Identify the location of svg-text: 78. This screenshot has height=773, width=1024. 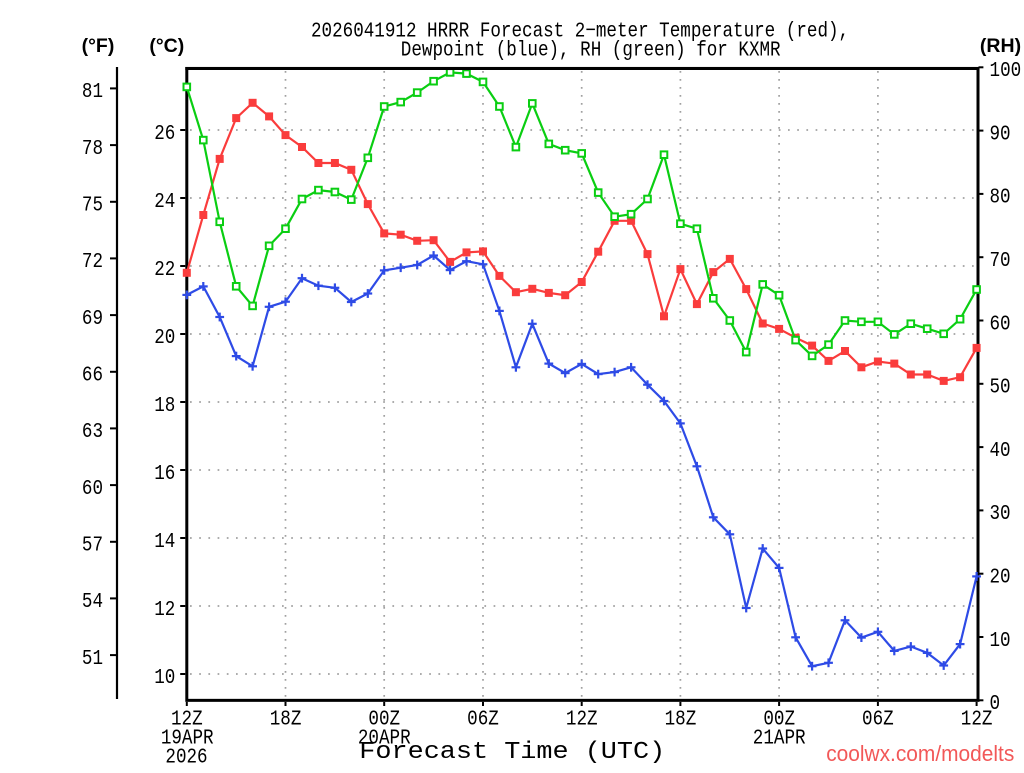
(92, 149).